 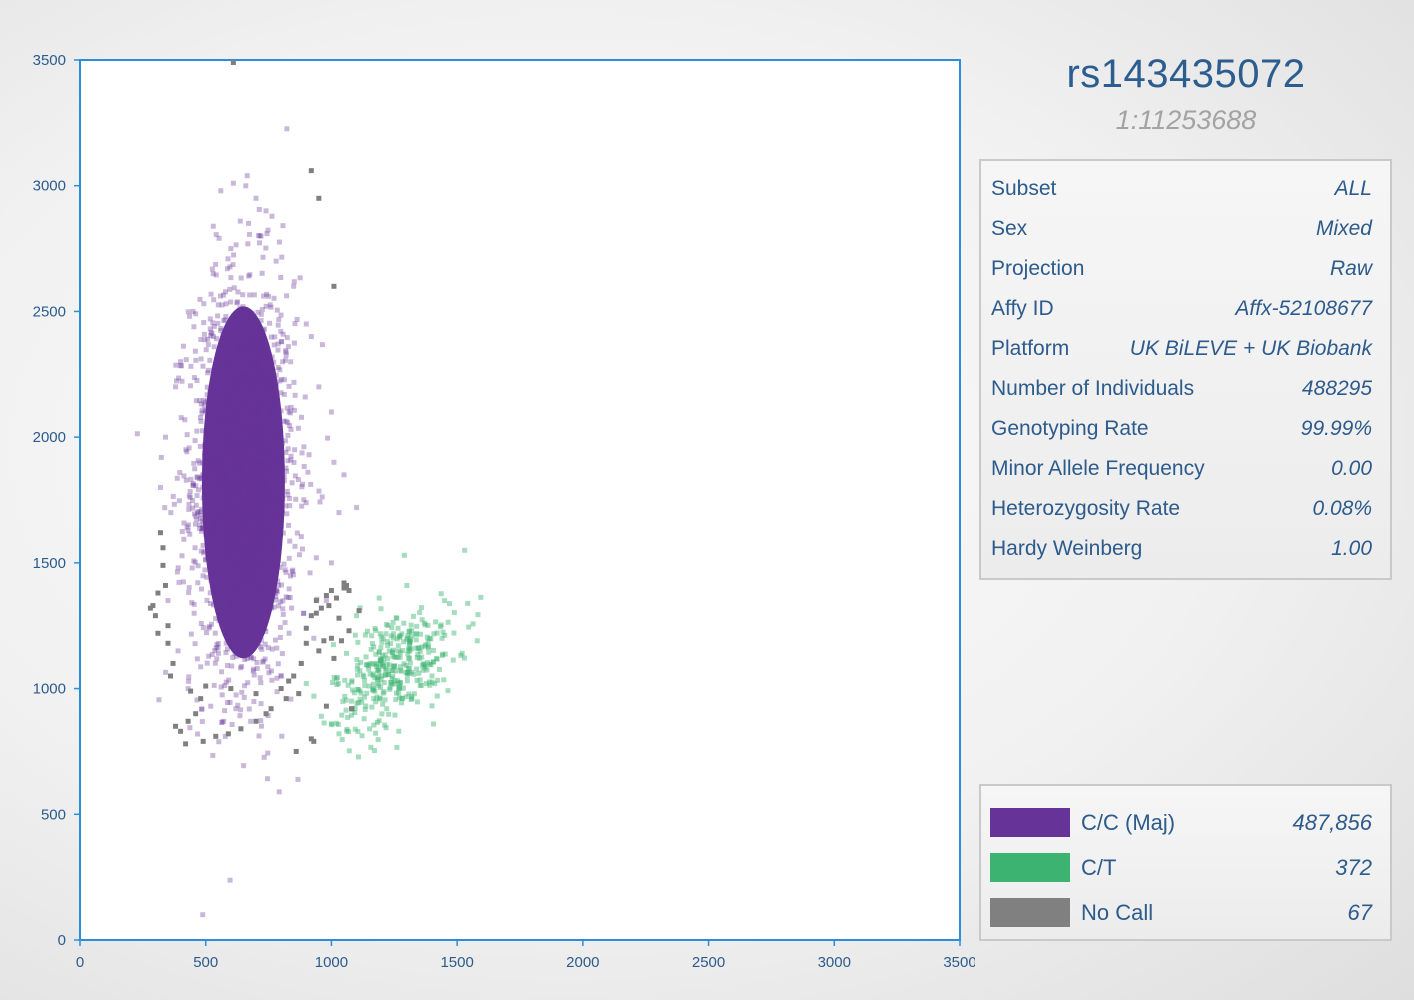 I want to click on info-row-affy-id: Affy ID Affx-52108677, so click(x=1181, y=309).